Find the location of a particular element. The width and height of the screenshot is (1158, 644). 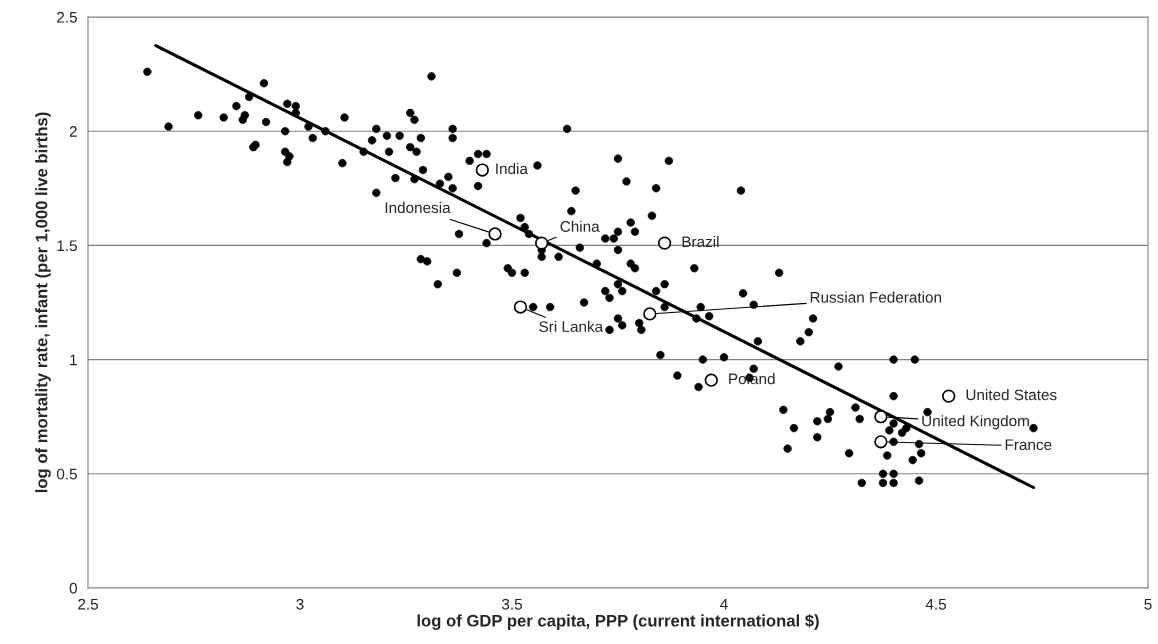

y-tick-label: 0 is located at coordinates (73, 588).